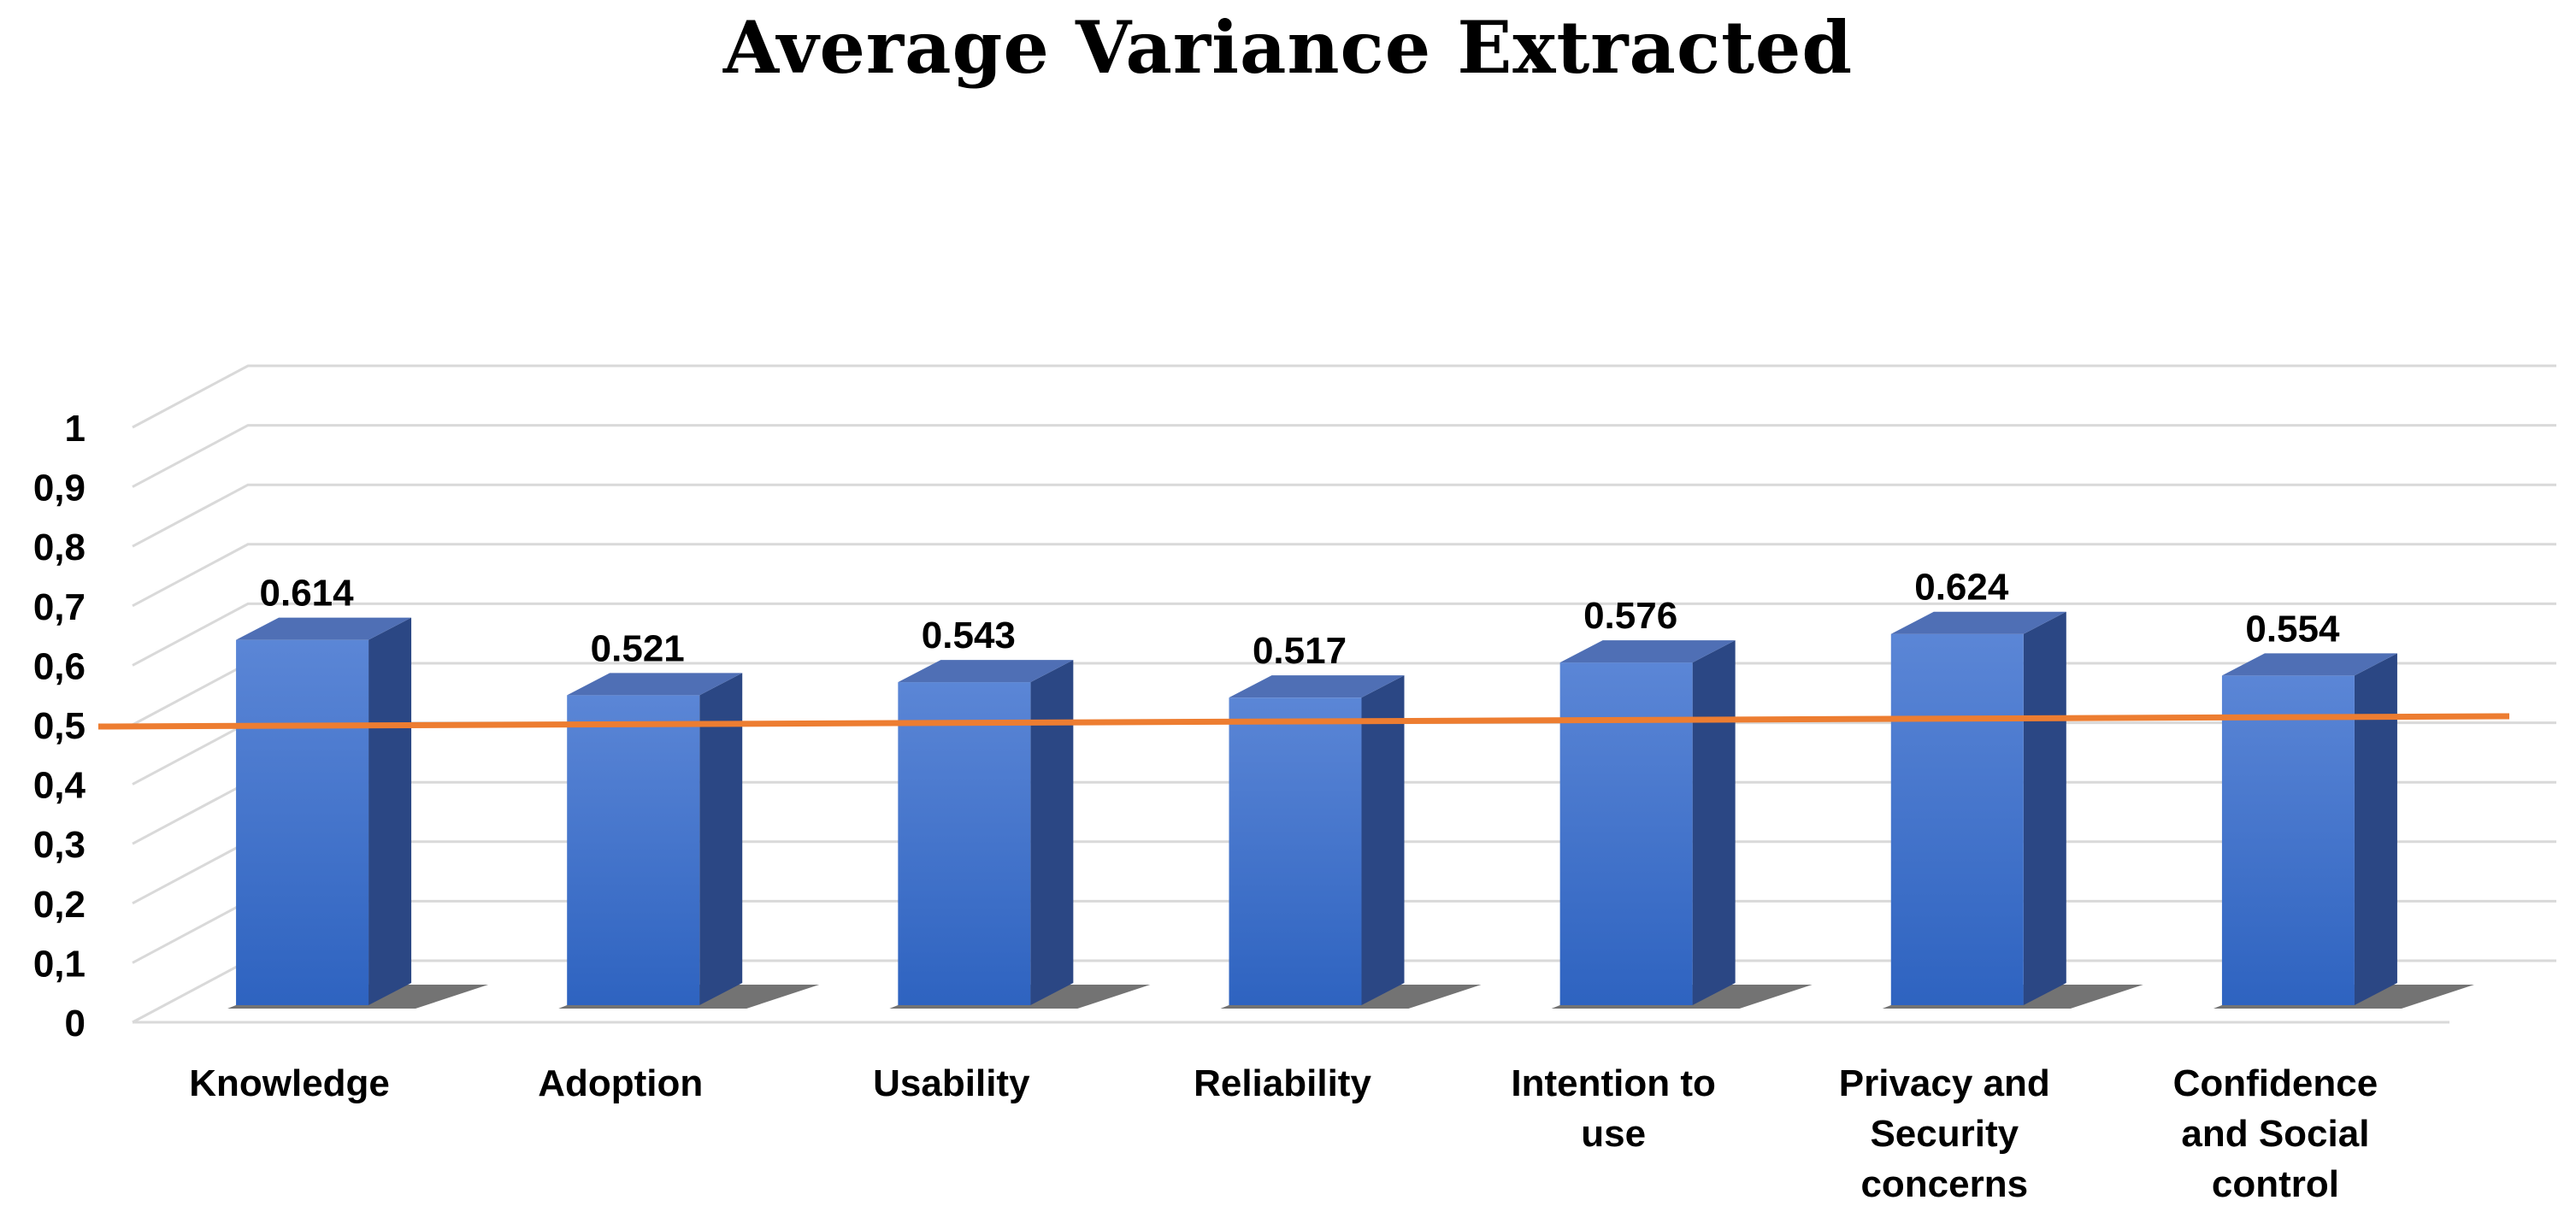 The height and width of the screenshot is (1212, 2576). What do you see at coordinates (75, 1023) in the screenshot?
I see `y-tick-label: 0` at bounding box center [75, 1023].